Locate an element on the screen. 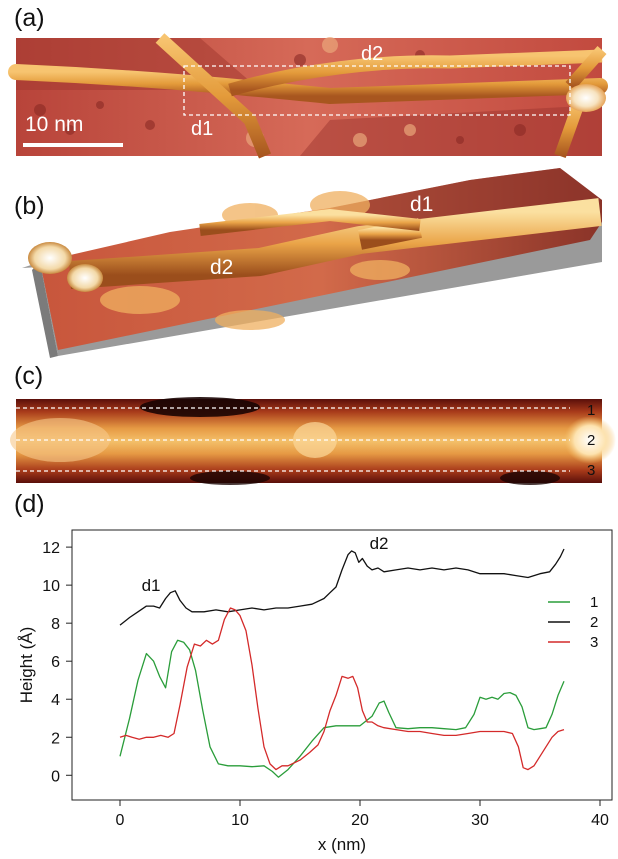 The image size is (618, 859). y-tick-label: 10 is located at coordinates (51, 586).